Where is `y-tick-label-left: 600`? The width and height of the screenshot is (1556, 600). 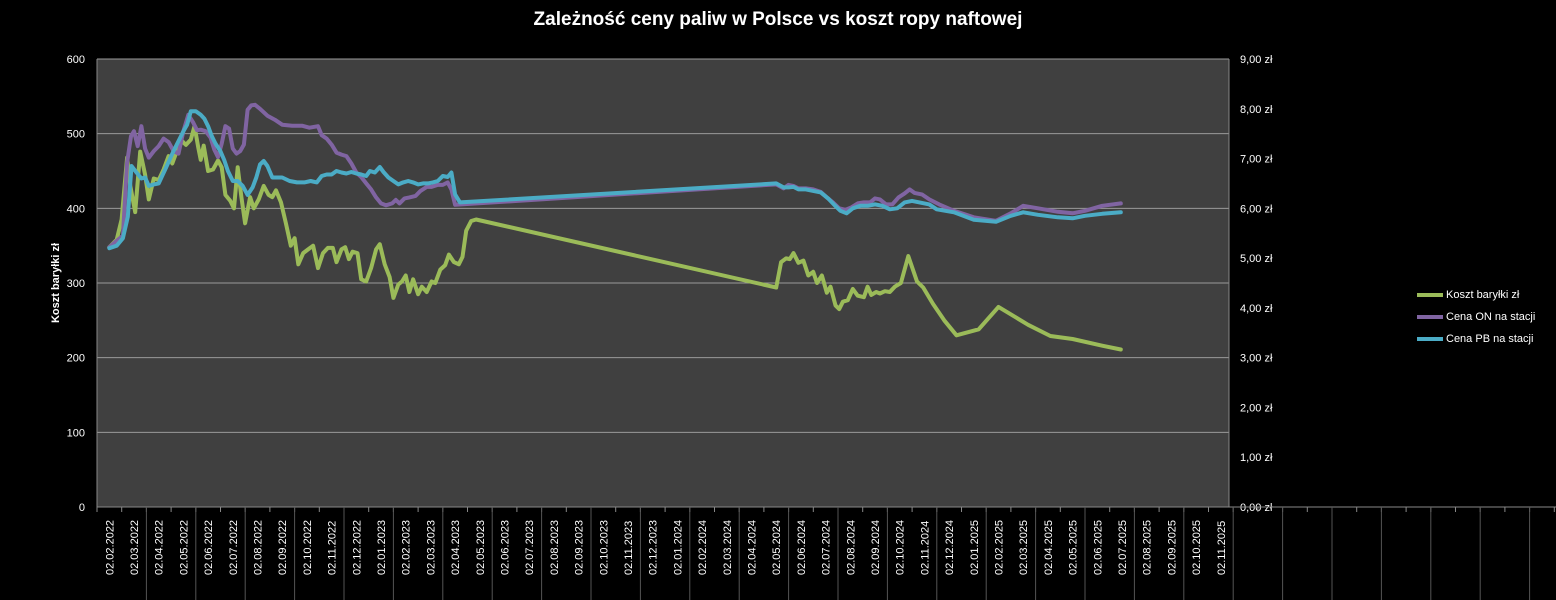 y-tick-label-left: 600 is located at coordinates (76, 60).